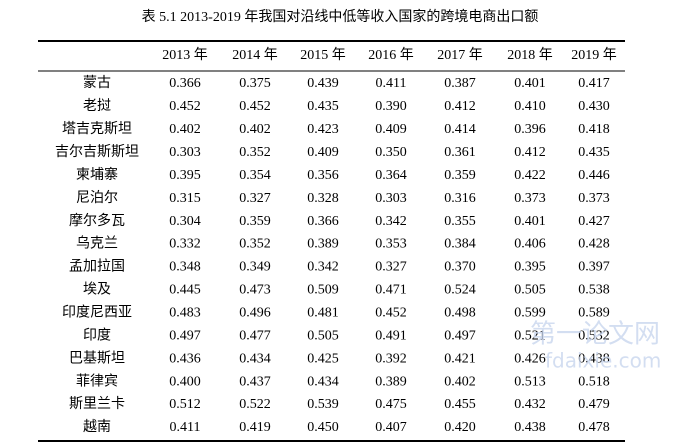 The width and height of the screenshot is (681, 447). What do you see at coordinates (460, 290) in the screenshot?
I see `cell: 0.524` at bounding box center [460, 290].